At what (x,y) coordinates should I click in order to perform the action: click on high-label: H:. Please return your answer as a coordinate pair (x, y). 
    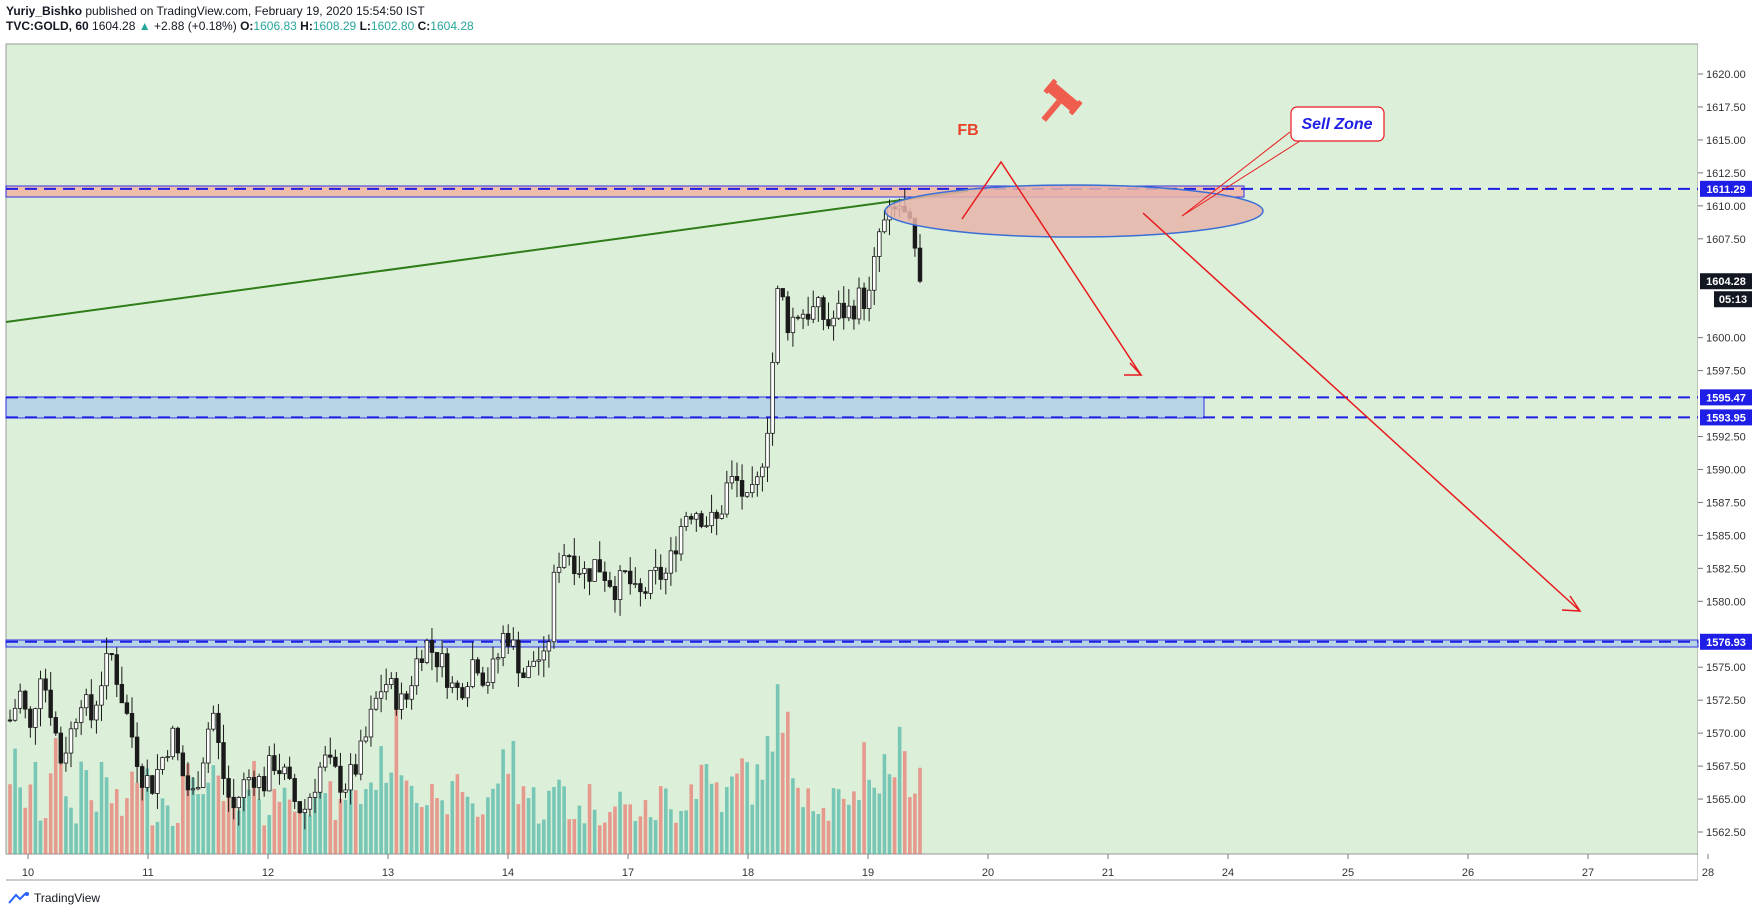
    Looking at the image, I should click on (306, 26).